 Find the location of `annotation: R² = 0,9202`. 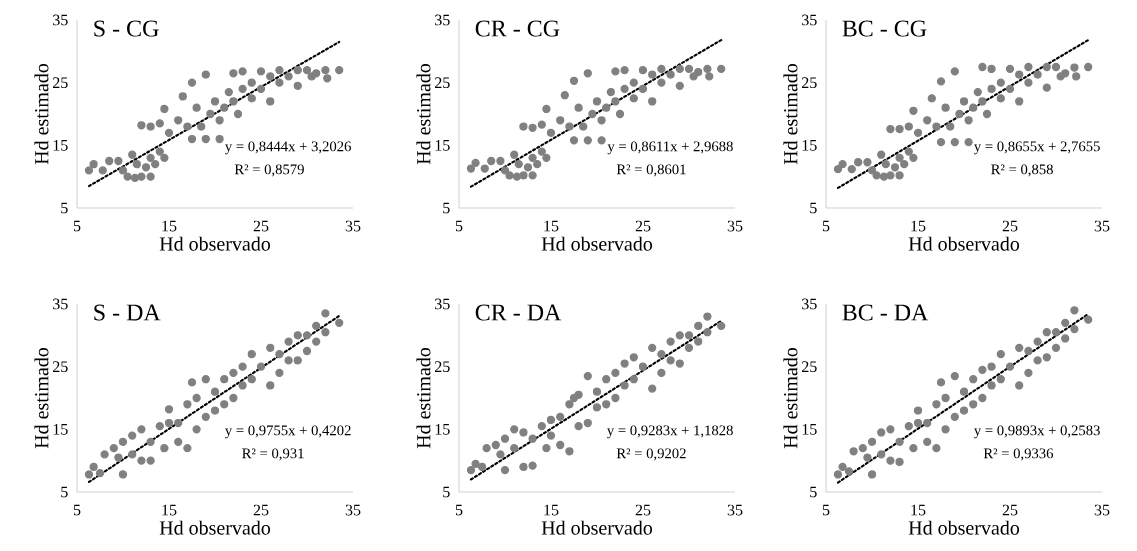

annotation: R² = 0,9202 is located at coordinates (651, 454).